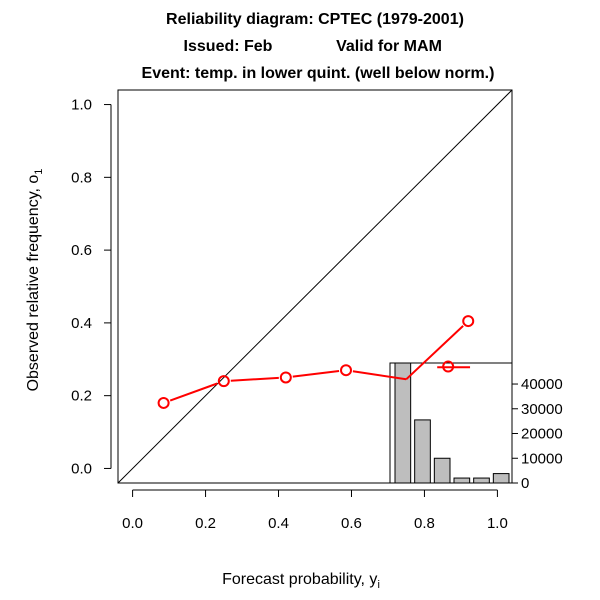 This screenshot has height=600, width=600. I want to click on y-tick-label: 0.0, so click(81, 468).